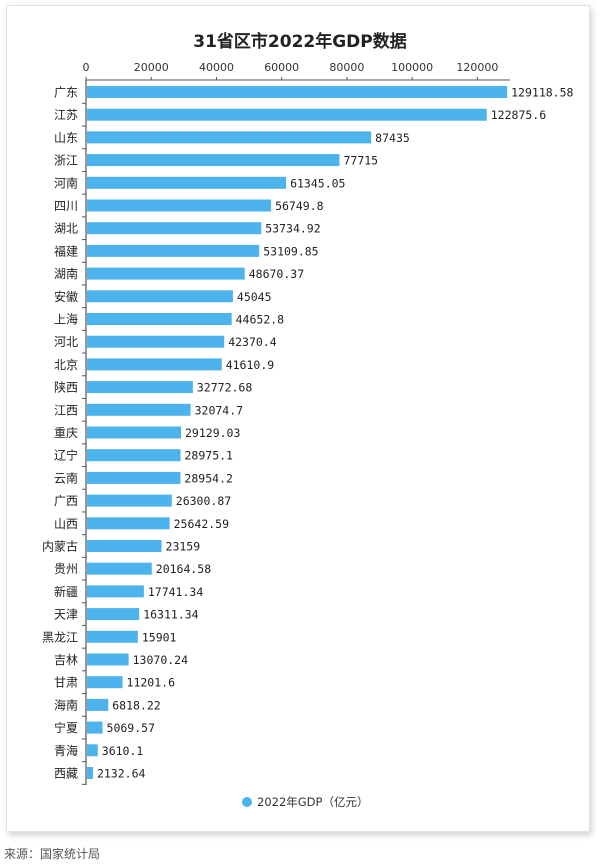  I want to click on category-label: 甘肃, so click(66, 683).